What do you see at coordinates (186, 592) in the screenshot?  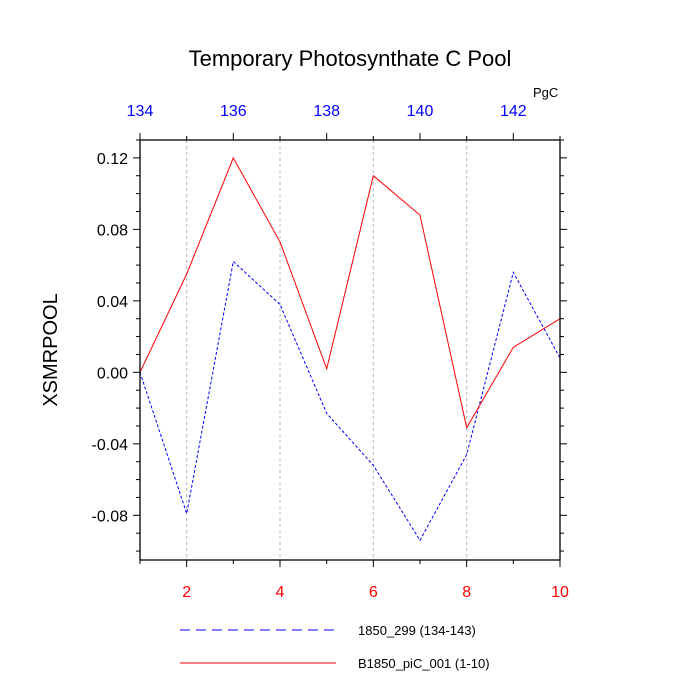 I see `x-bottom-tick-label: 2` at bounding box center [186, 592].